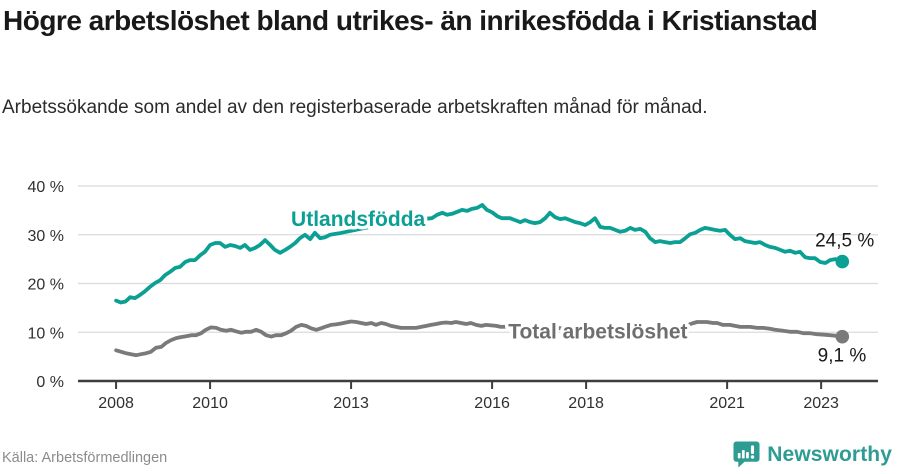  I want to click on x-axis-tick-label: 2013, so click(351, 403).